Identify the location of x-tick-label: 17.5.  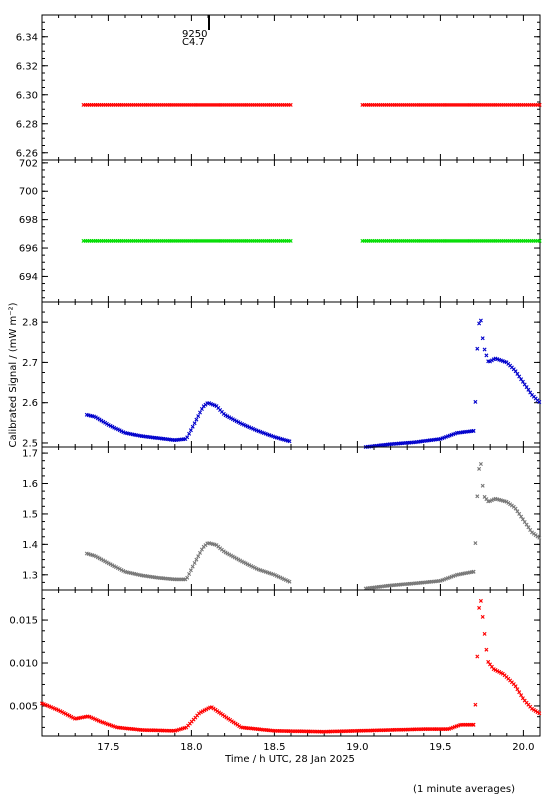
(108, 747).